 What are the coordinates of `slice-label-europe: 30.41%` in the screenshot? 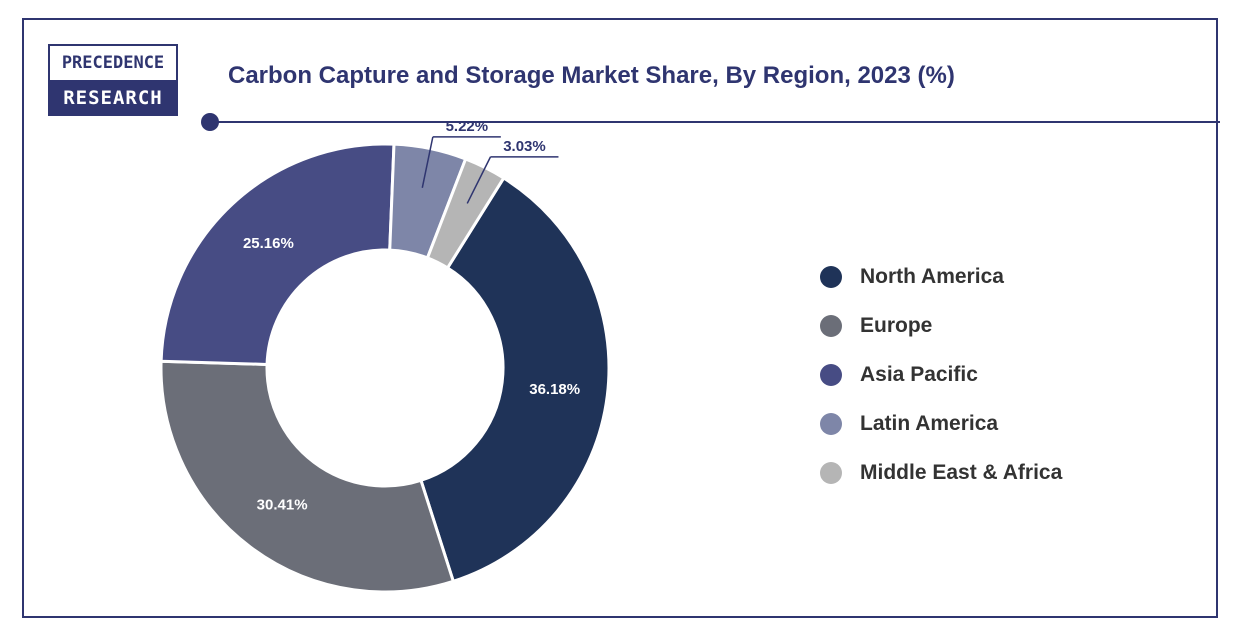 It's located at (282, 505).